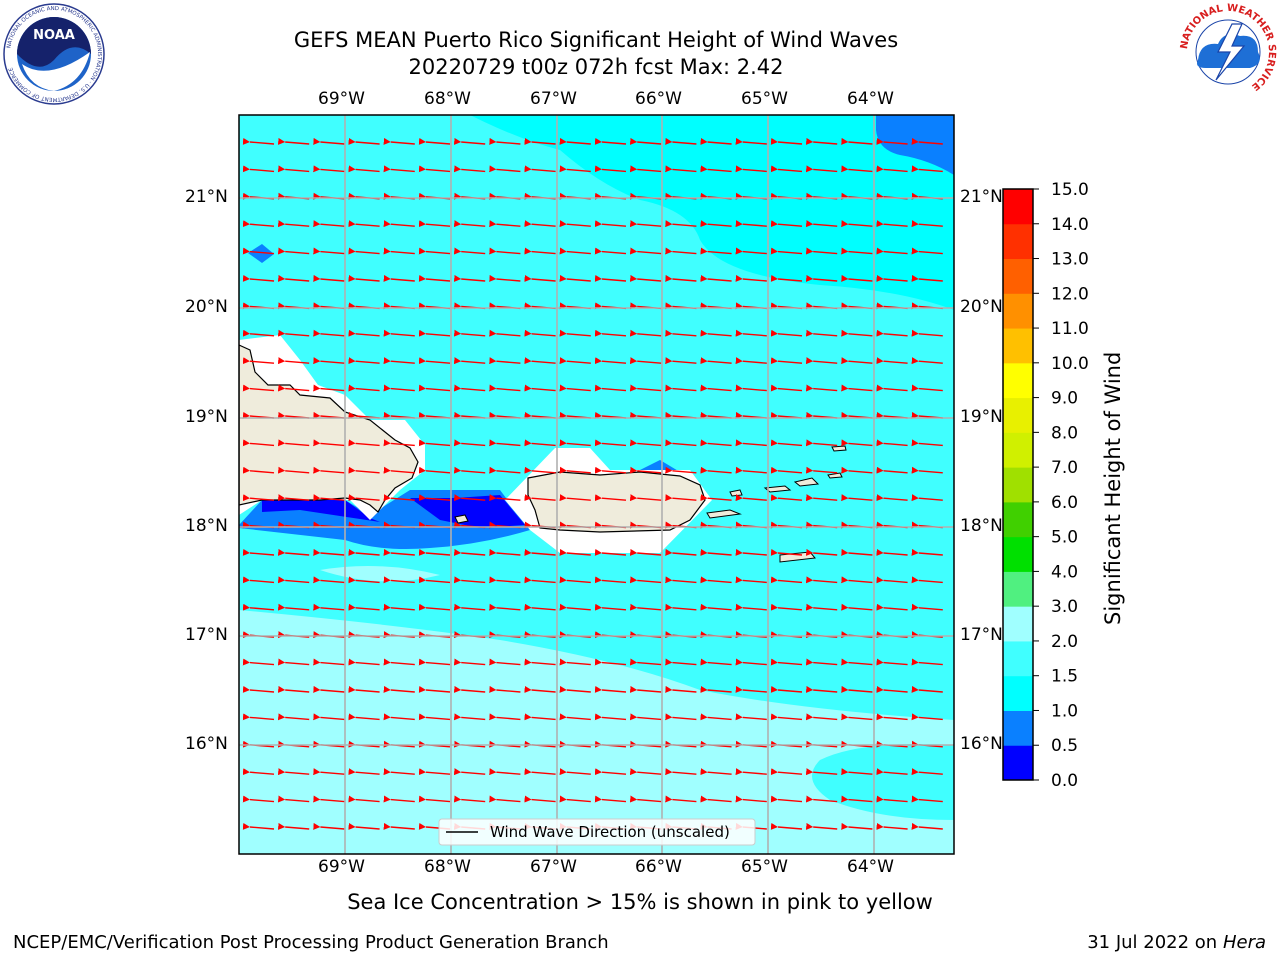 This screenshot has height=960, width=1280. What do you see at coordinates (1064, 538) in the screenshot?
I see `colorbar-tick-label: 5.0` at bounding box center [1064, 538].